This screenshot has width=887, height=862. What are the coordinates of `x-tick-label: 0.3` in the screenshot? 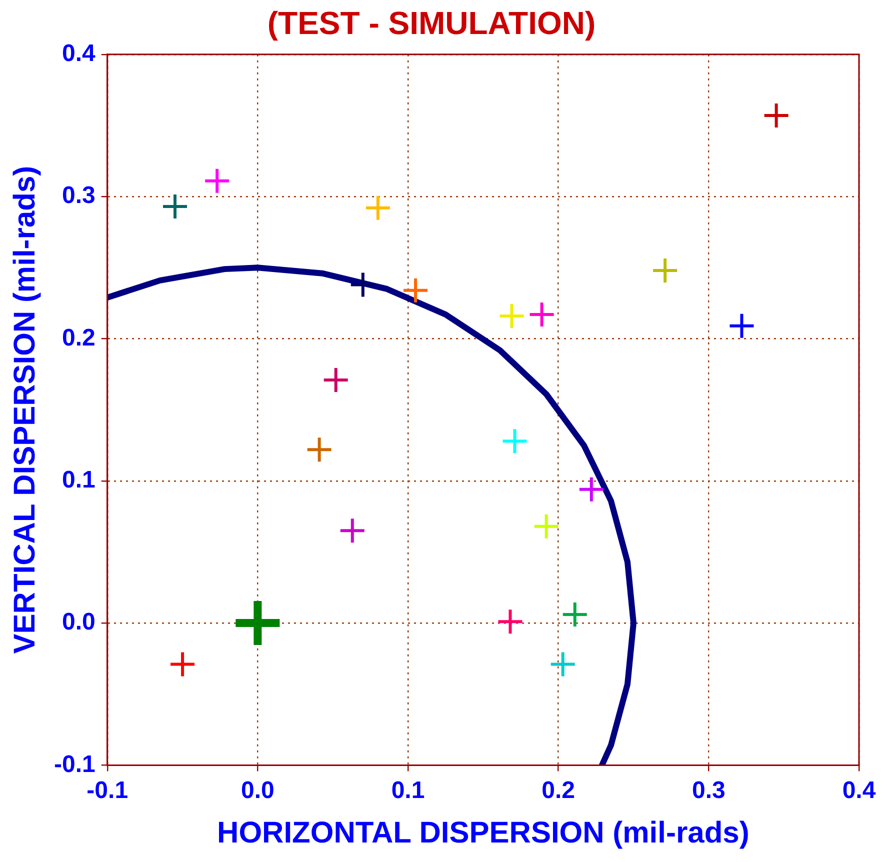 It's located at (709, 790).